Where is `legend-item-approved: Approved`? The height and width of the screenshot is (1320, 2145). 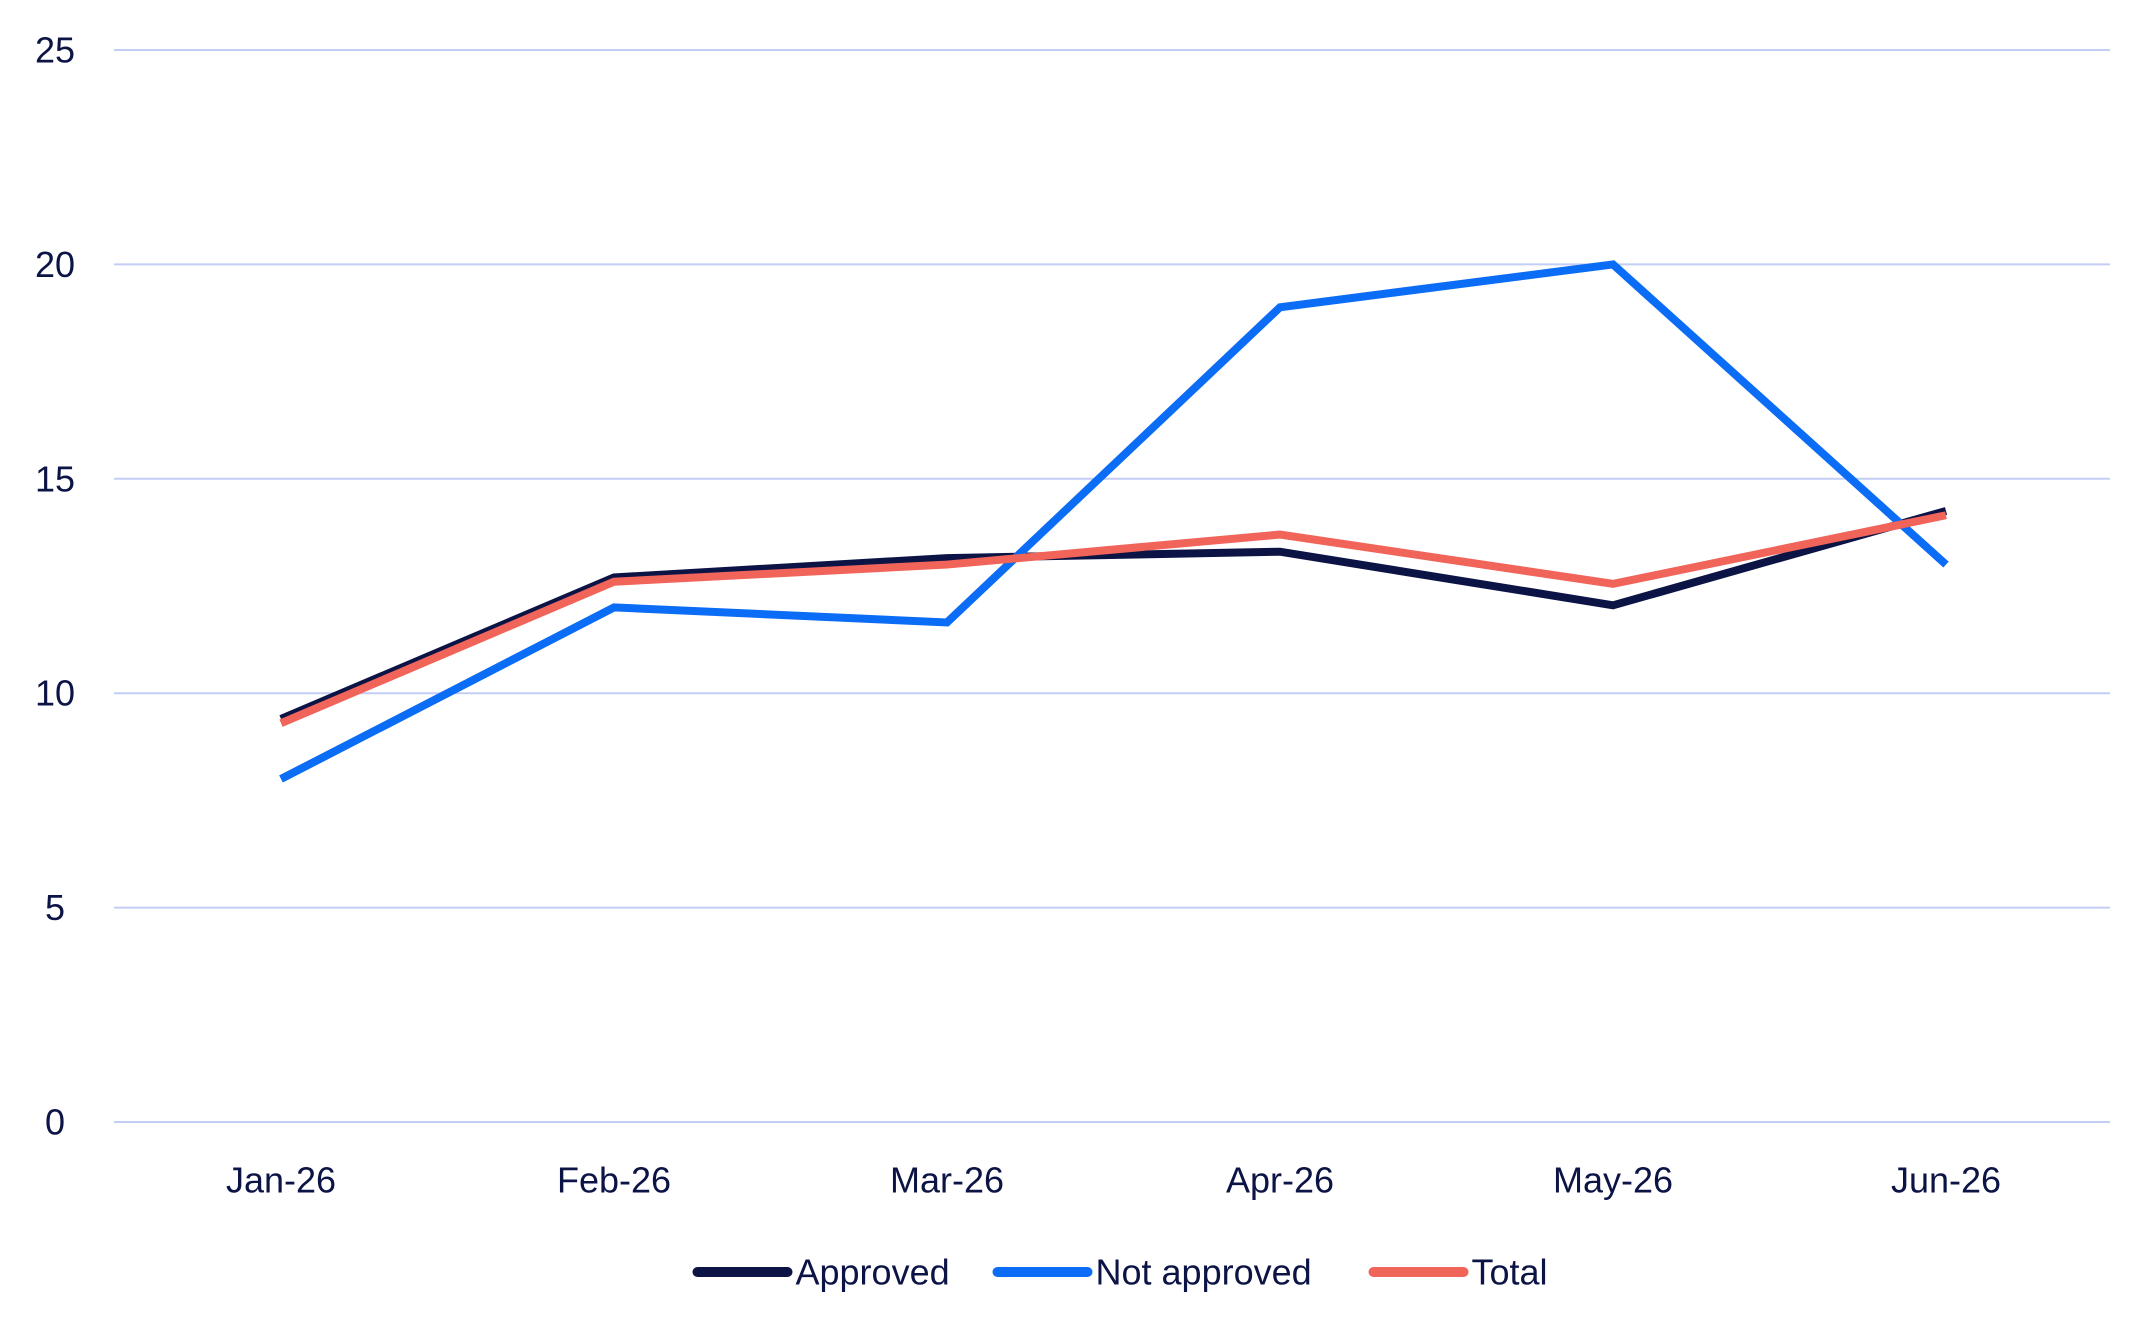 legend-item-approved: Approved is located at coordinates (821, 1272).